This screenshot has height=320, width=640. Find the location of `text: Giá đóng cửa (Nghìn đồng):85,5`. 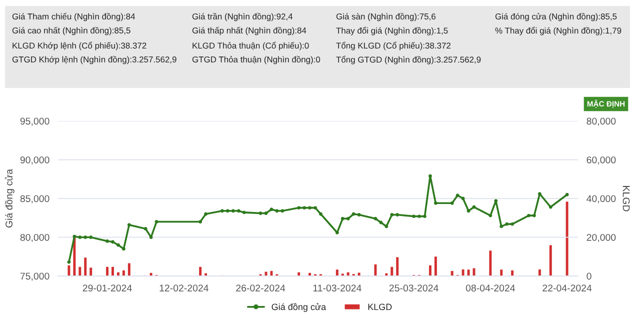

text: Giá đóng cửa (Nghìn đồng):85,5 is located at coordinates (556, 17).